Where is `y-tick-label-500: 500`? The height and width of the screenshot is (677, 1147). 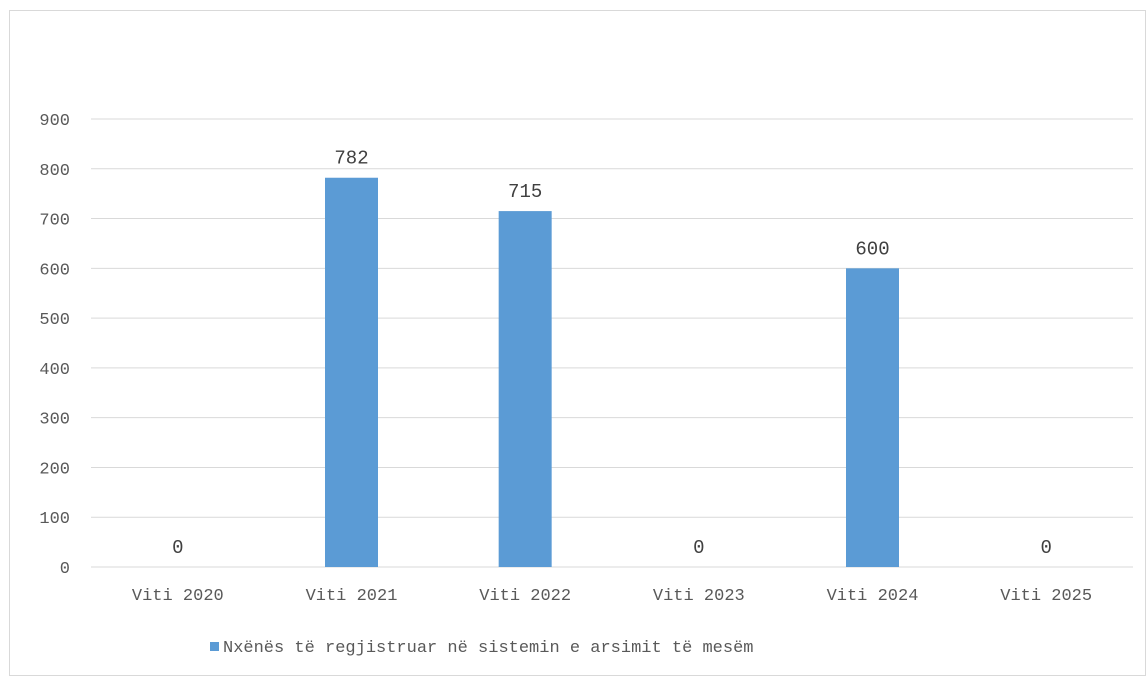
y-tick-label-500: 500 is located at coordinates (54, 320).